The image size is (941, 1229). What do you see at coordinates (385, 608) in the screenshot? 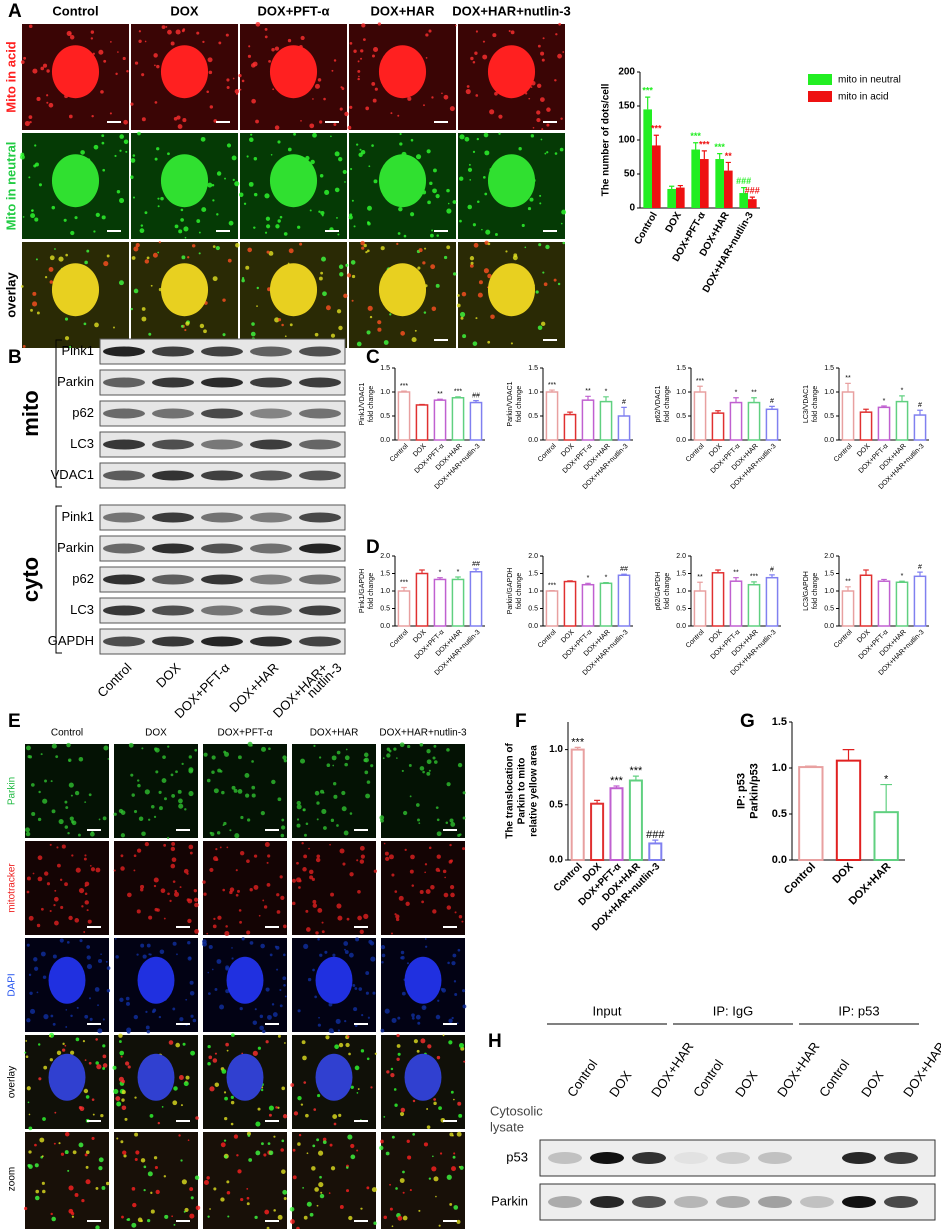
I see `y-tick-label: 0.5` at bounding box center [385, 608].